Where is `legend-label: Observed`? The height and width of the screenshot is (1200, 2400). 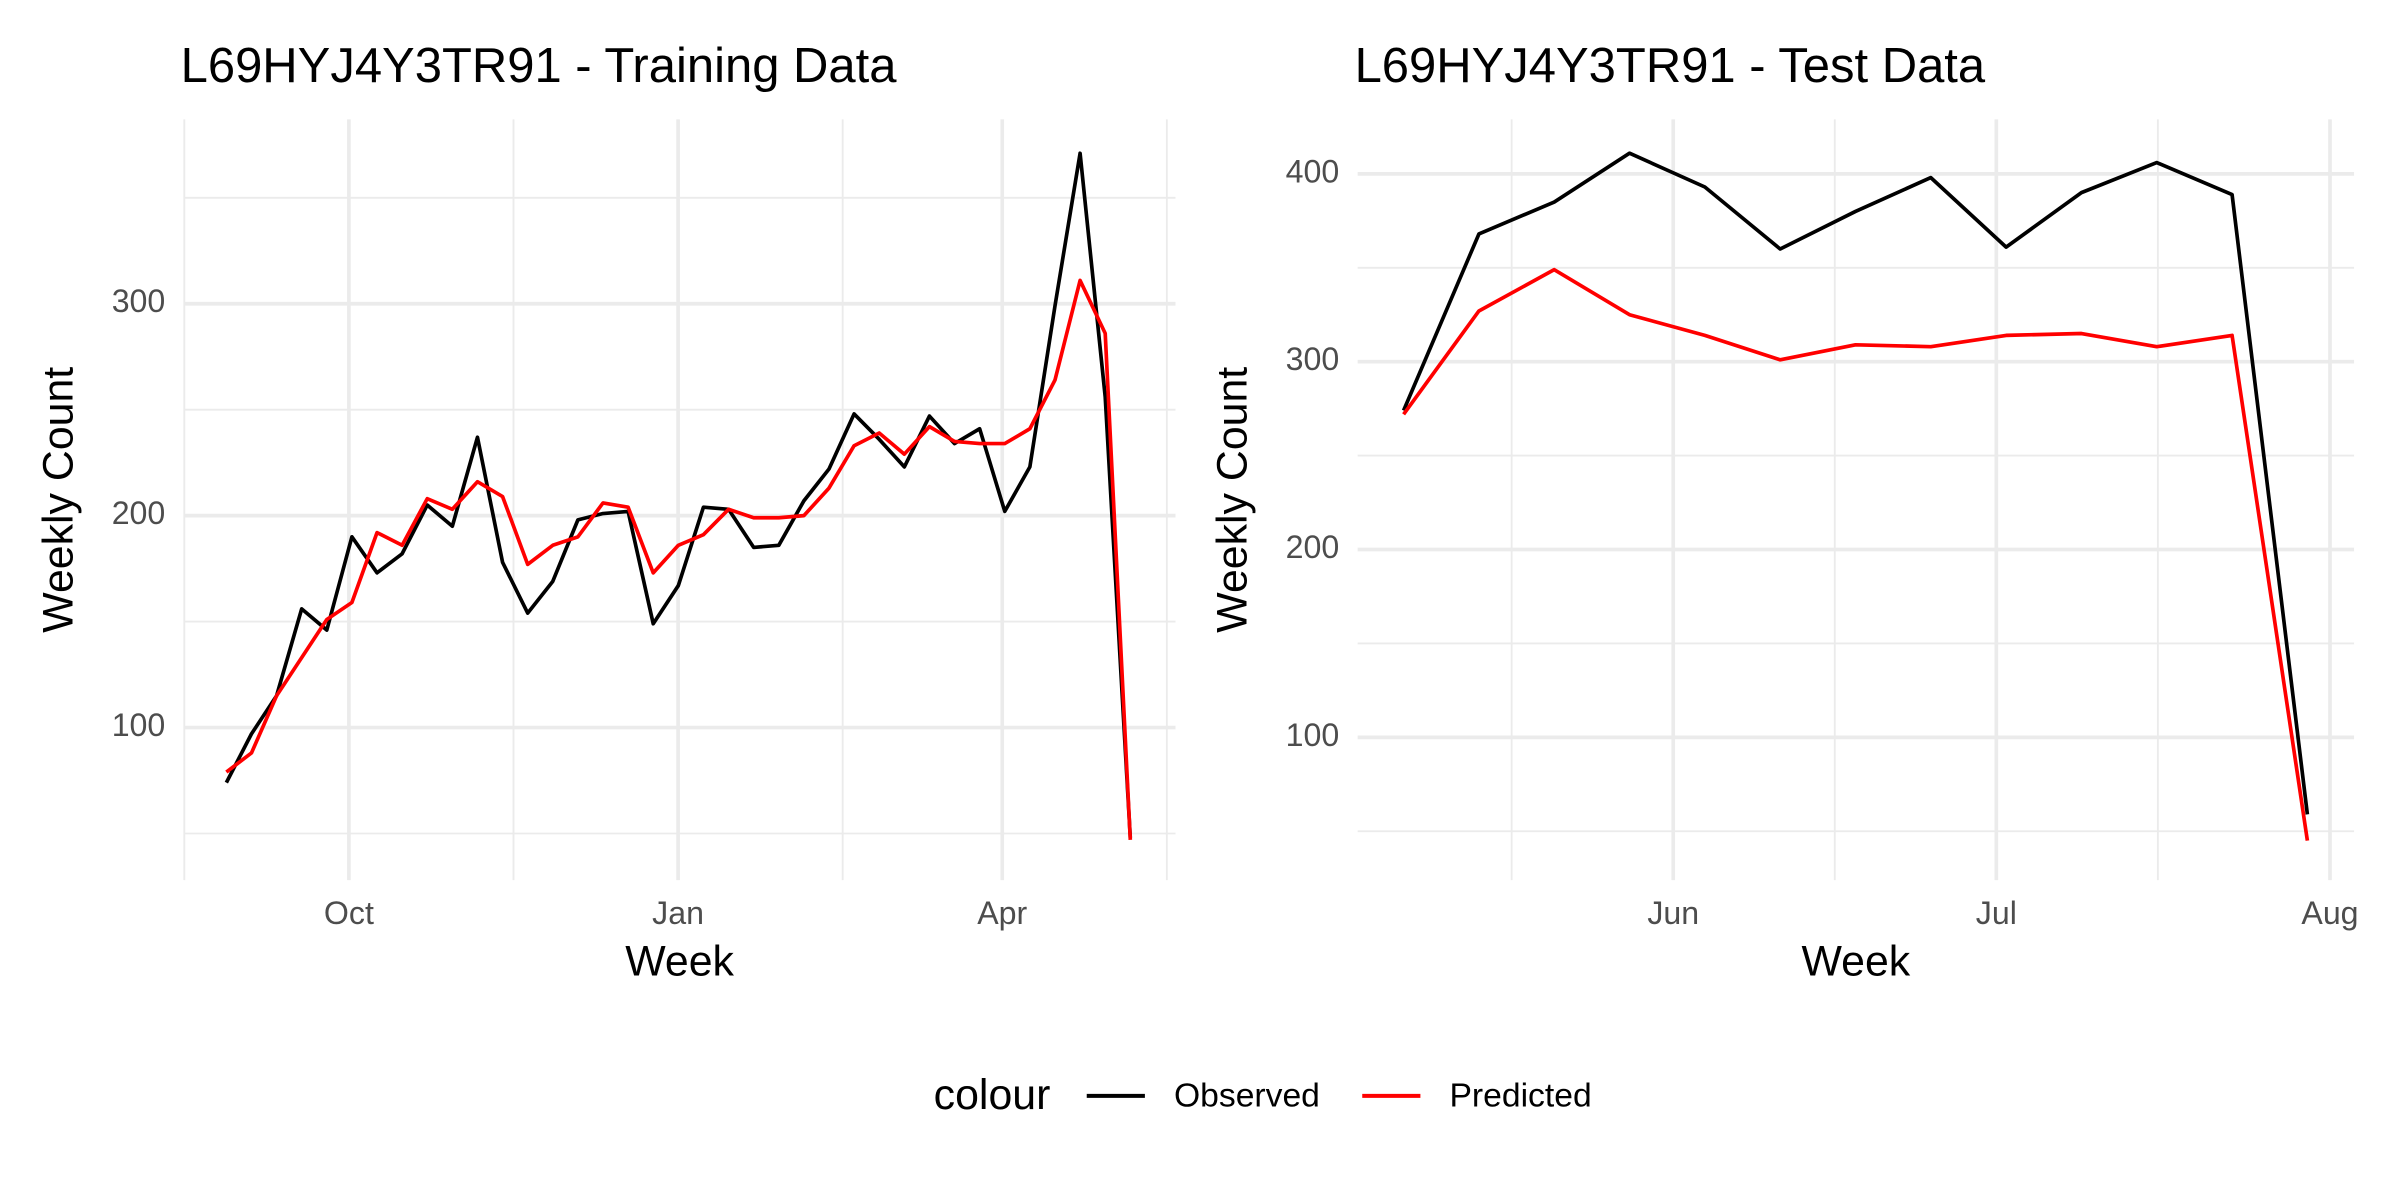
legend-label: Observed is located at coordinates (1247, 1095).